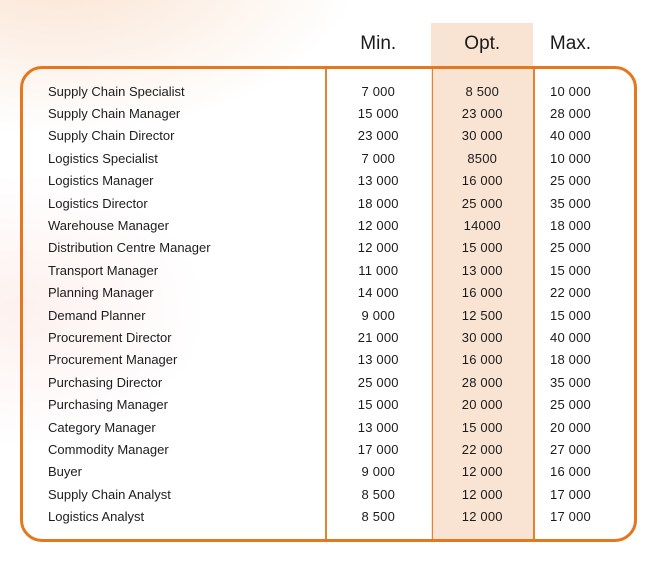  I want to click on row-label: Supply Chain Analyst, so click(109, 494).